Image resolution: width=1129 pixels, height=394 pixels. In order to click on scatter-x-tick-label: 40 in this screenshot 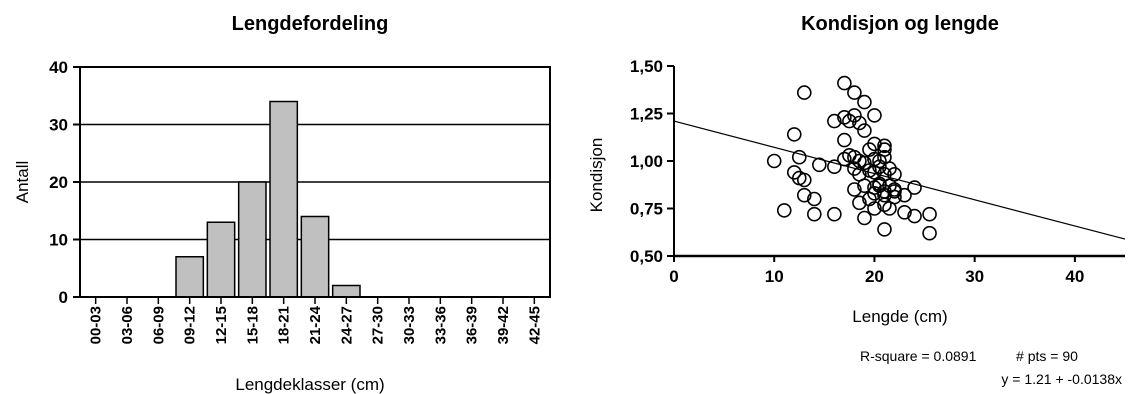, I will do `click(1074, 276)`.